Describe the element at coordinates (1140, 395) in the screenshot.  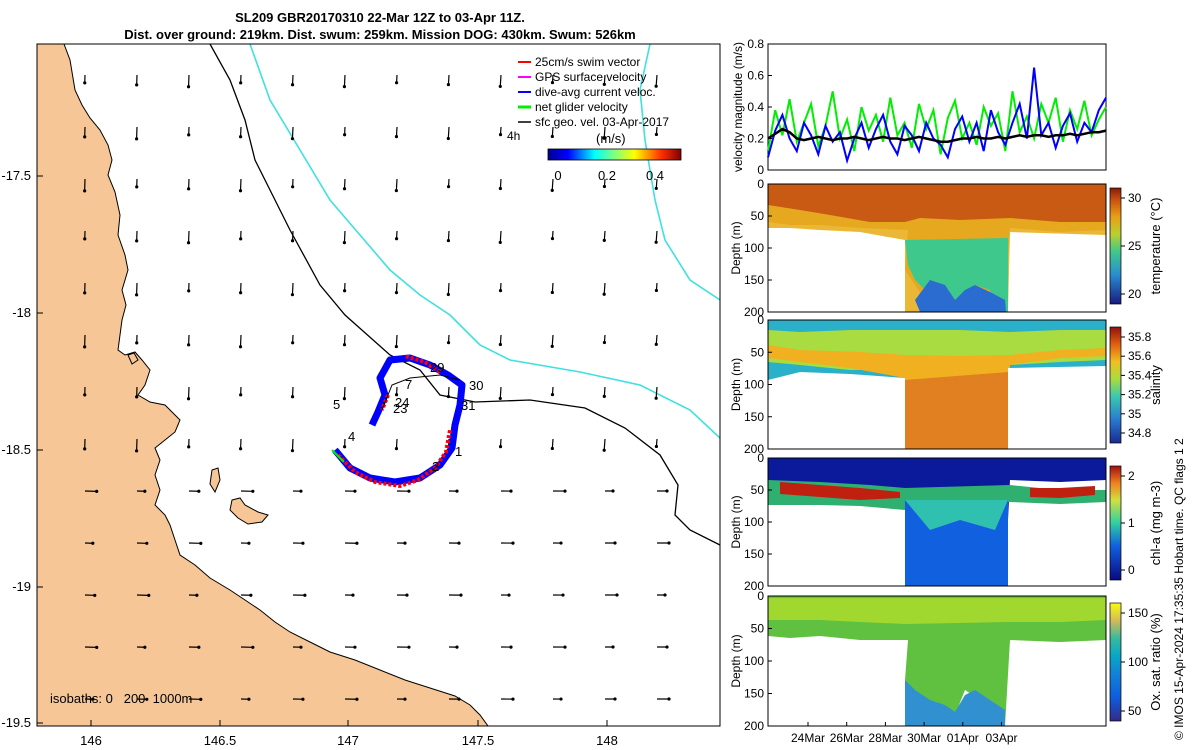
I see `colorbar-tick-label: 35.2` at that location.